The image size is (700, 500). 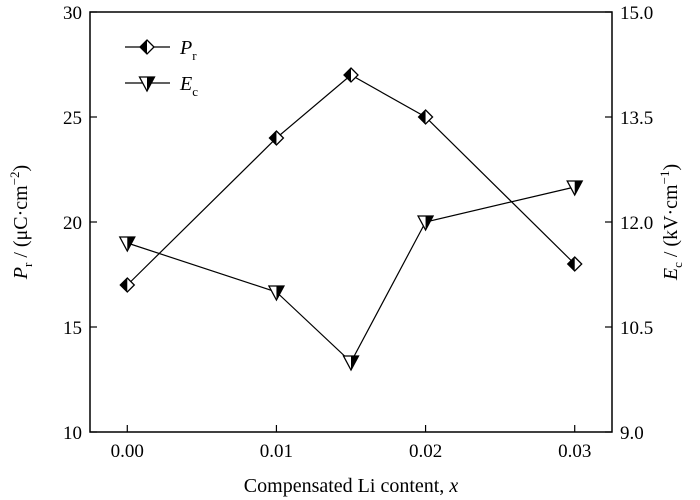 I want to click on y-right-tick-label-0: 9.0, so click(x=632, y=433).